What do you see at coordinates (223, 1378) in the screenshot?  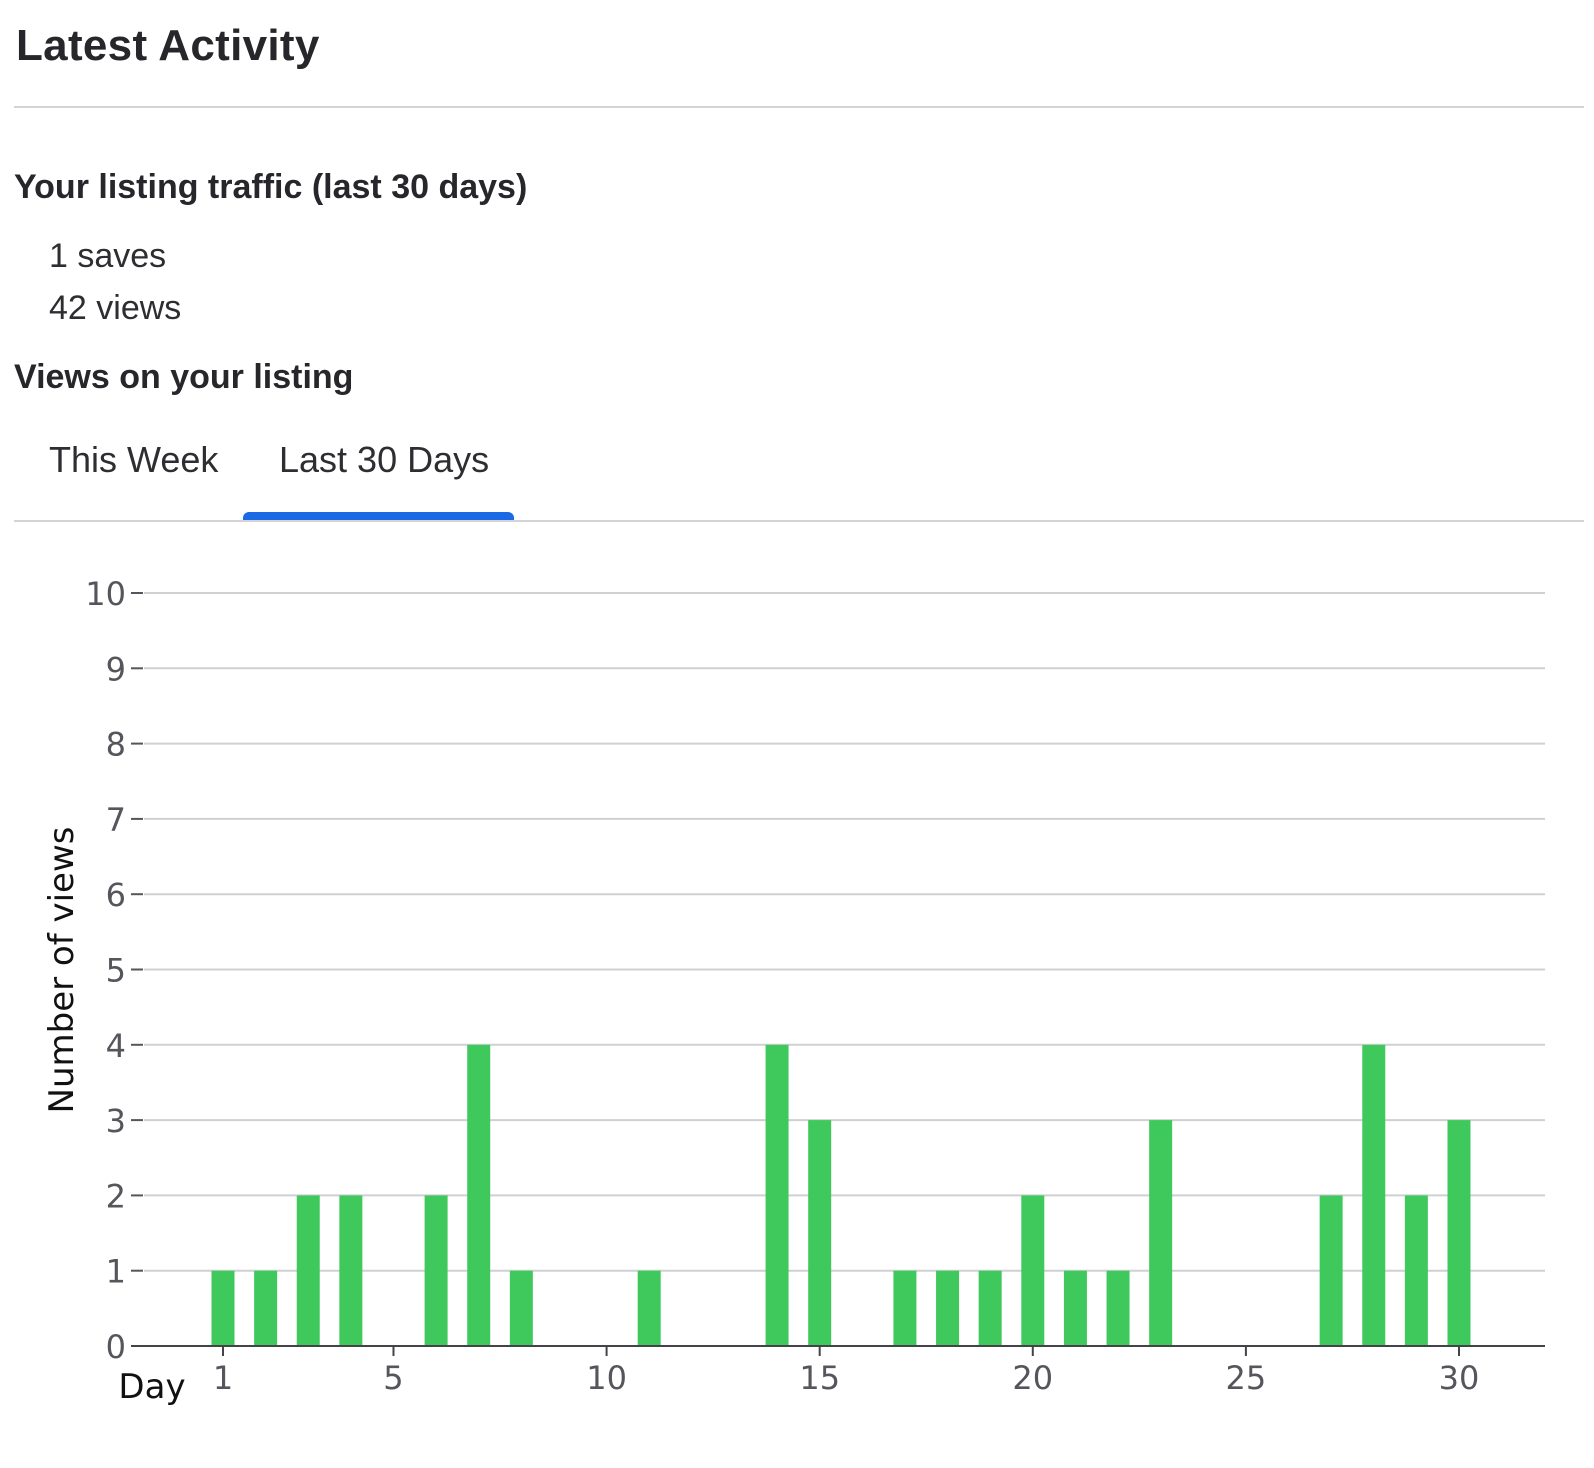 I see `x-tick-label-1: 1` at bounding box center [223, 1378].